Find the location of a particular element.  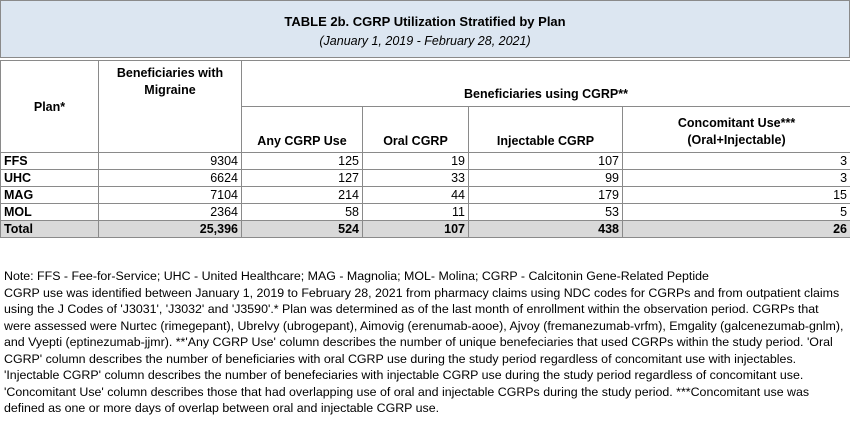

header-migraine-line2: Migraine is located at coordinates (170, 90).